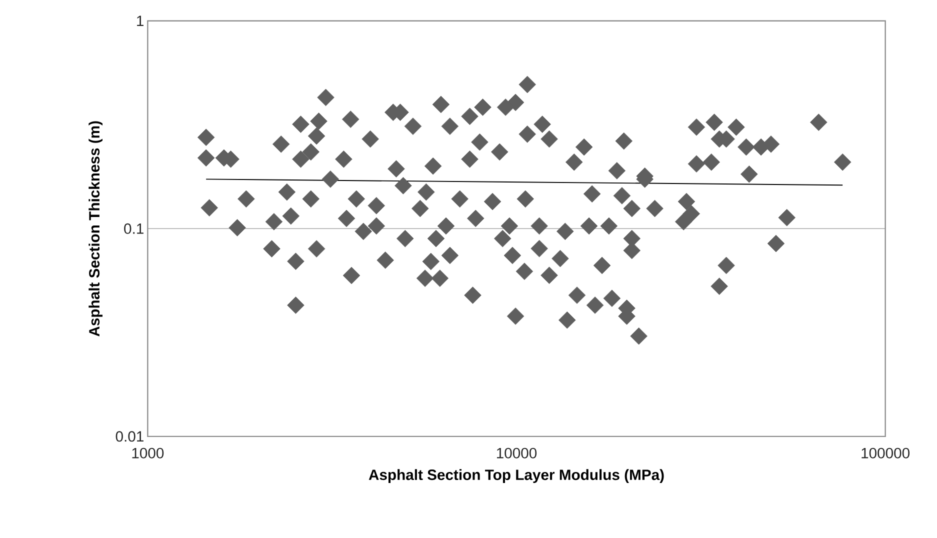 The height and width of the screenshot is (538, 937). I want to click on x-axis-title: Asphalt Section Top Layer Modulus (MPa), so click(516, 476).